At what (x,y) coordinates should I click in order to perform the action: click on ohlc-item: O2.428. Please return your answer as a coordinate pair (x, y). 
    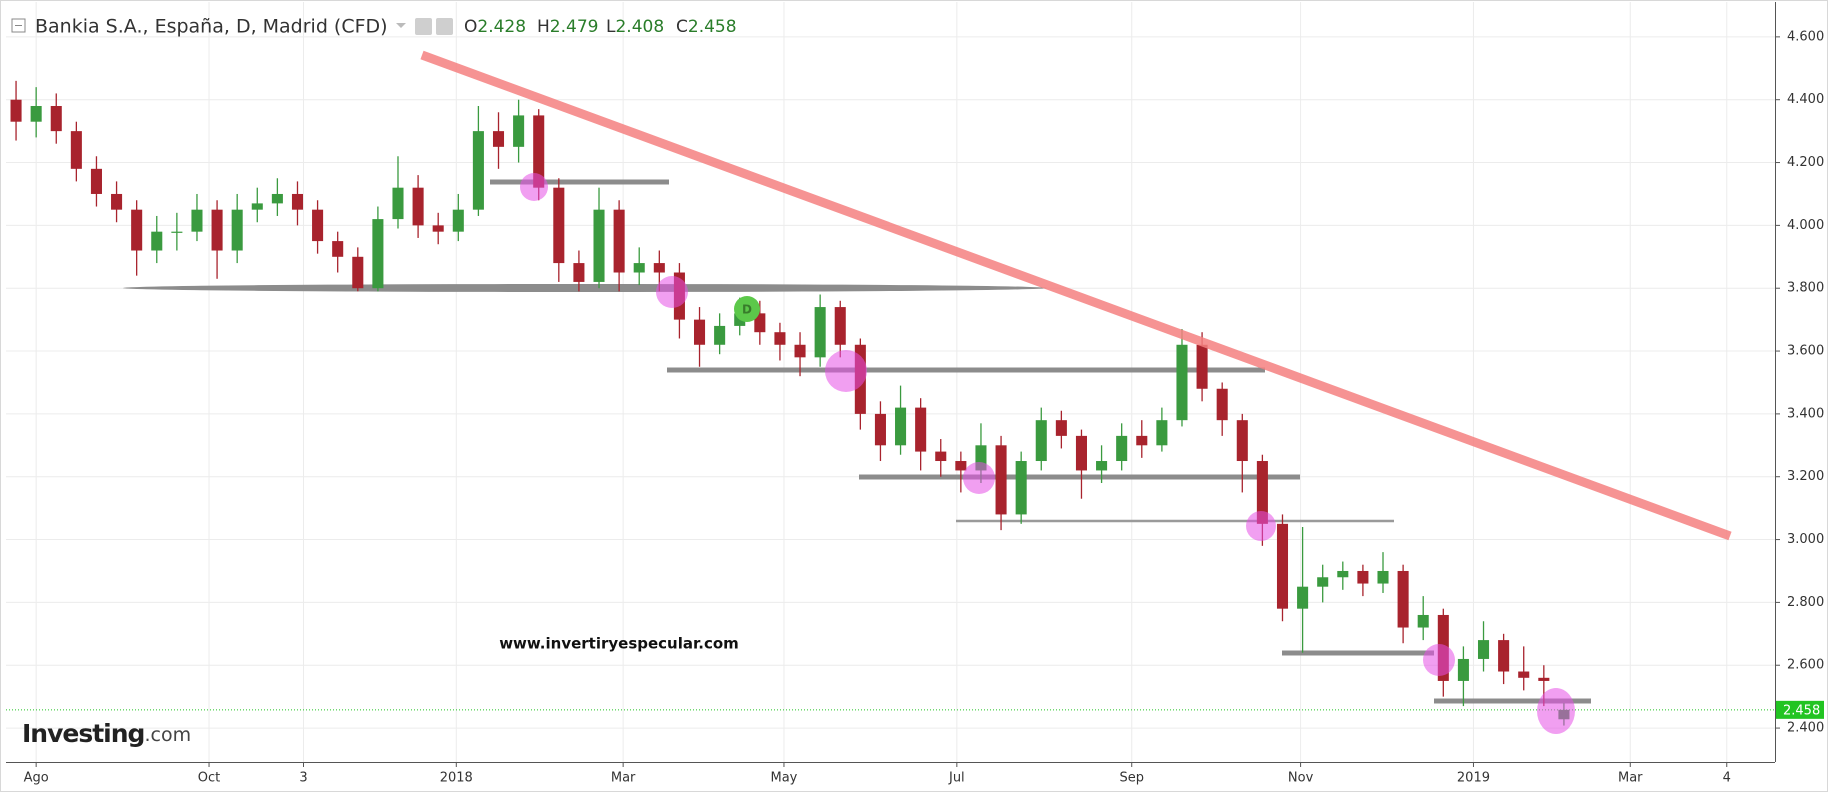
    Looking at the image, I should click on (495, 27).